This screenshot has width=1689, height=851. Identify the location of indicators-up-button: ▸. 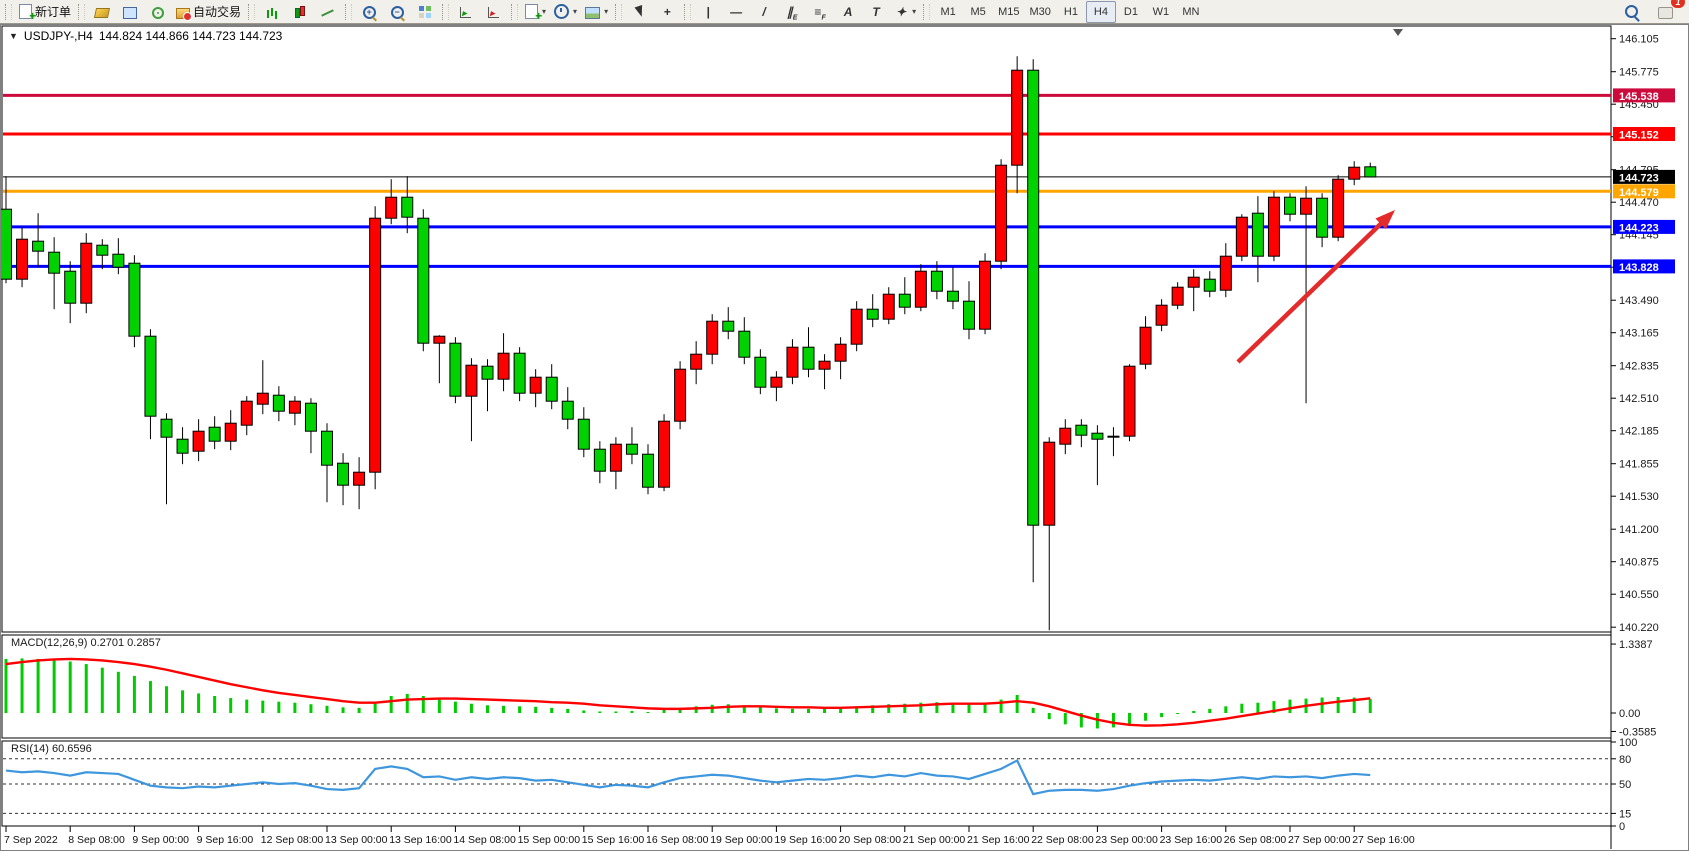
(466, 12).